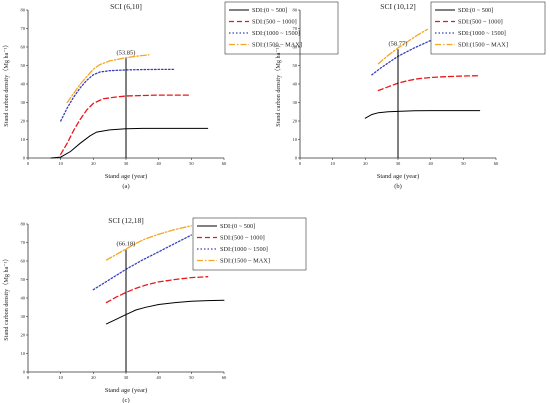 This screenshot has width=550, height=403. Describe the element at coordinates (398, 186) in the screenshot. I see `panel-label: (b)` at that location.